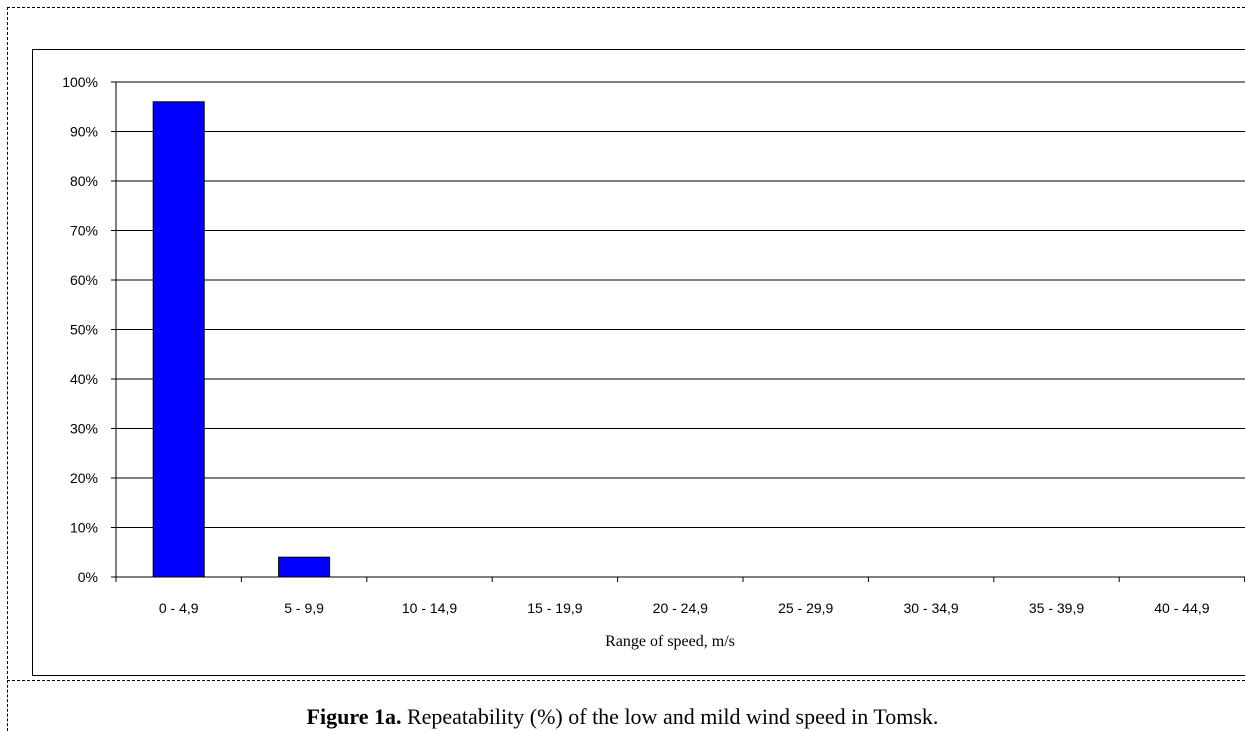  Describe the element at coordinates (805, 608) in the screenshot. I see `x-tick-label: 25 - 29,9` at that location.